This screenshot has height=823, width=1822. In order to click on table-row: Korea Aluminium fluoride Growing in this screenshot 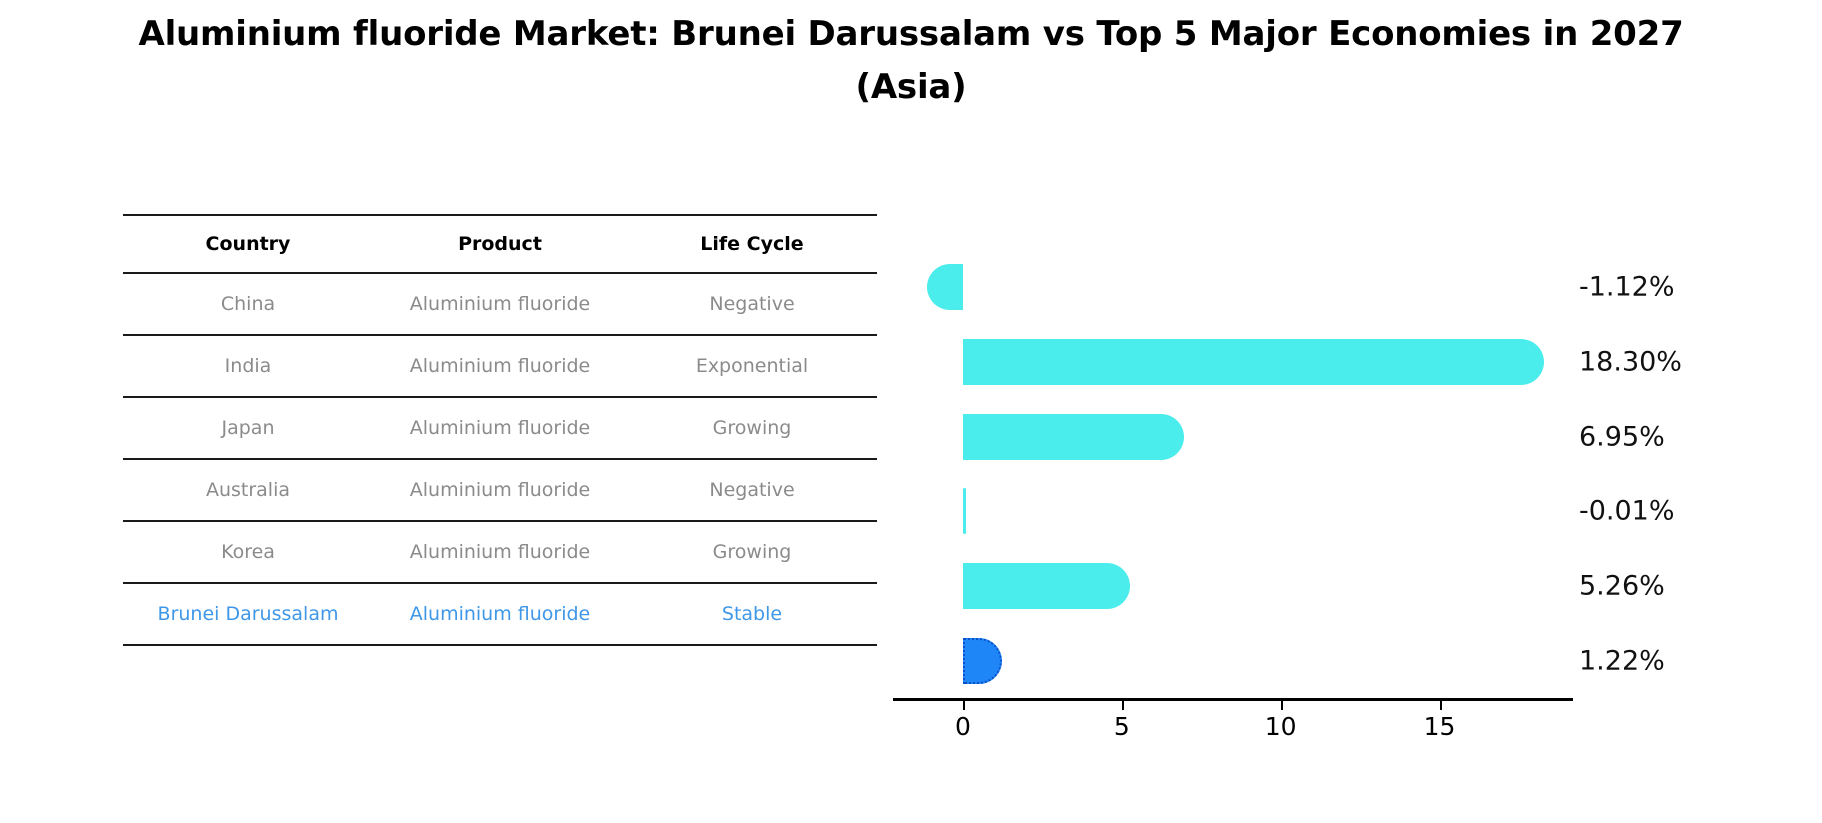, I will do `click(500, 552)`.